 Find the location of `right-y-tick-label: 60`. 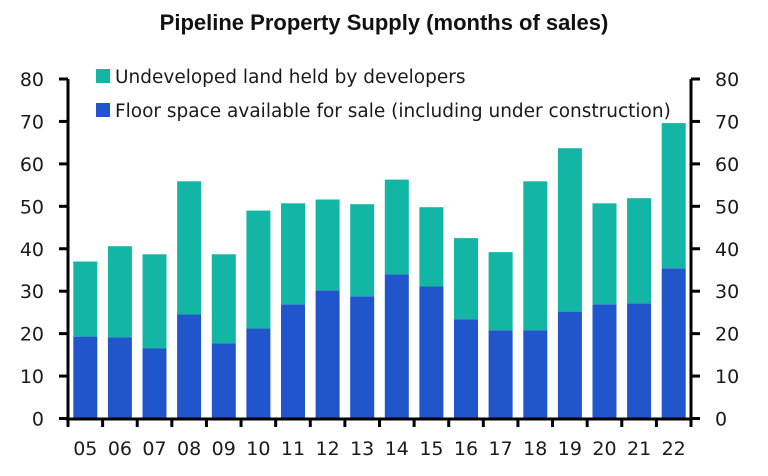

right-y-tick-label: 60 is located at coordinates (727, 165).